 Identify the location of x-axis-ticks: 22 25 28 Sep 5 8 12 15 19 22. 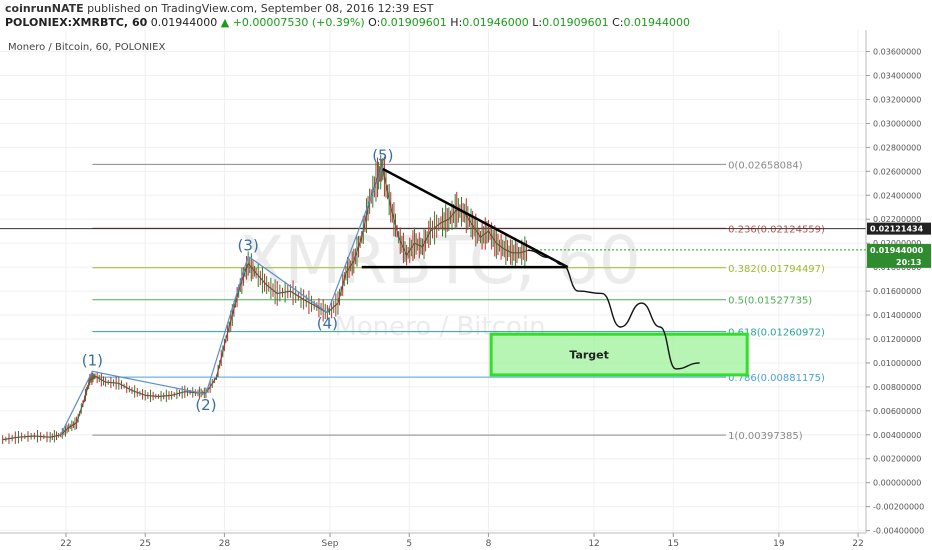
(462, 541).